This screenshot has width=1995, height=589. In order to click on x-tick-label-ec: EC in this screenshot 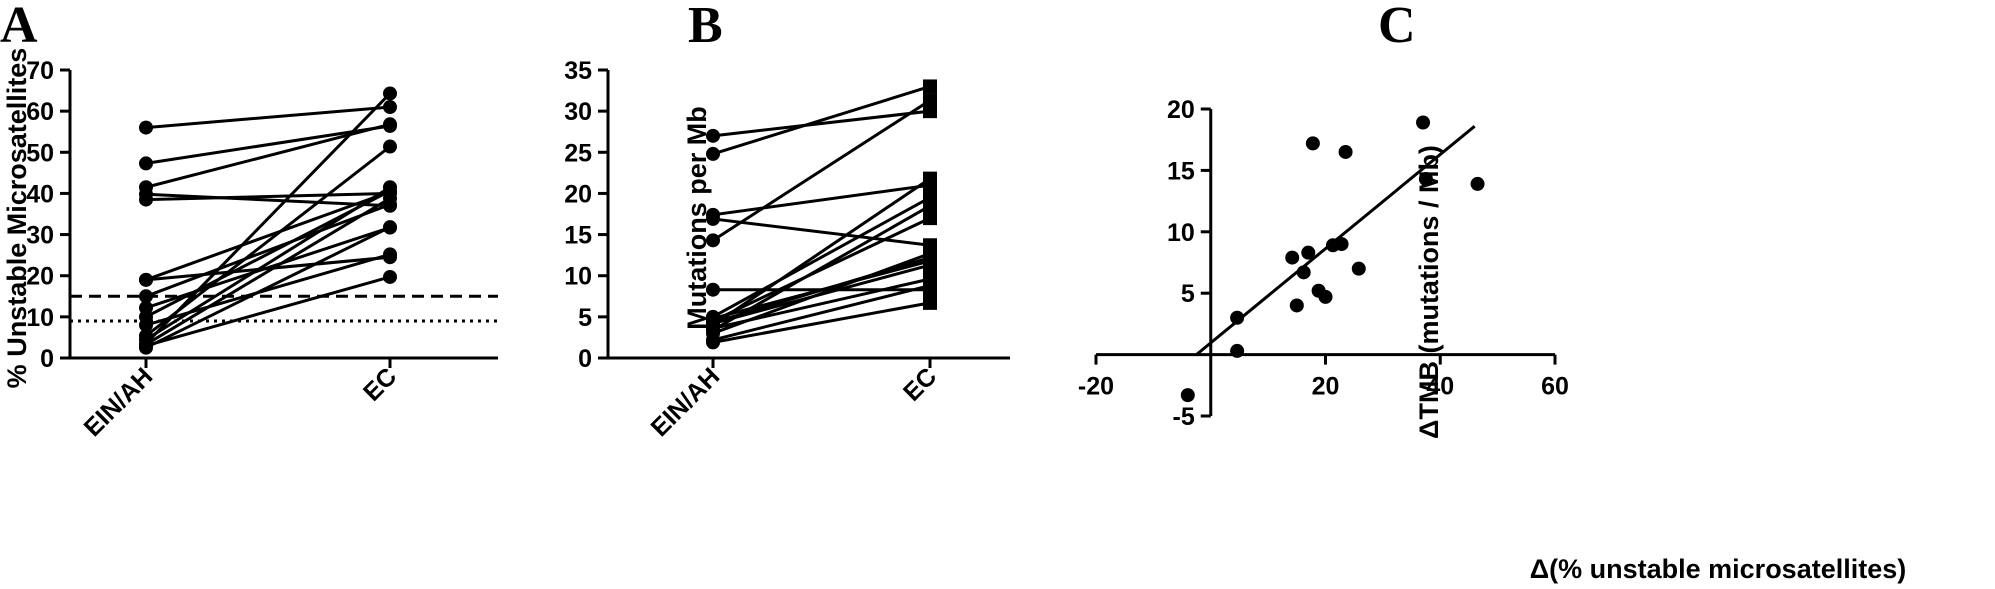, I will do `click(380, 384)`.